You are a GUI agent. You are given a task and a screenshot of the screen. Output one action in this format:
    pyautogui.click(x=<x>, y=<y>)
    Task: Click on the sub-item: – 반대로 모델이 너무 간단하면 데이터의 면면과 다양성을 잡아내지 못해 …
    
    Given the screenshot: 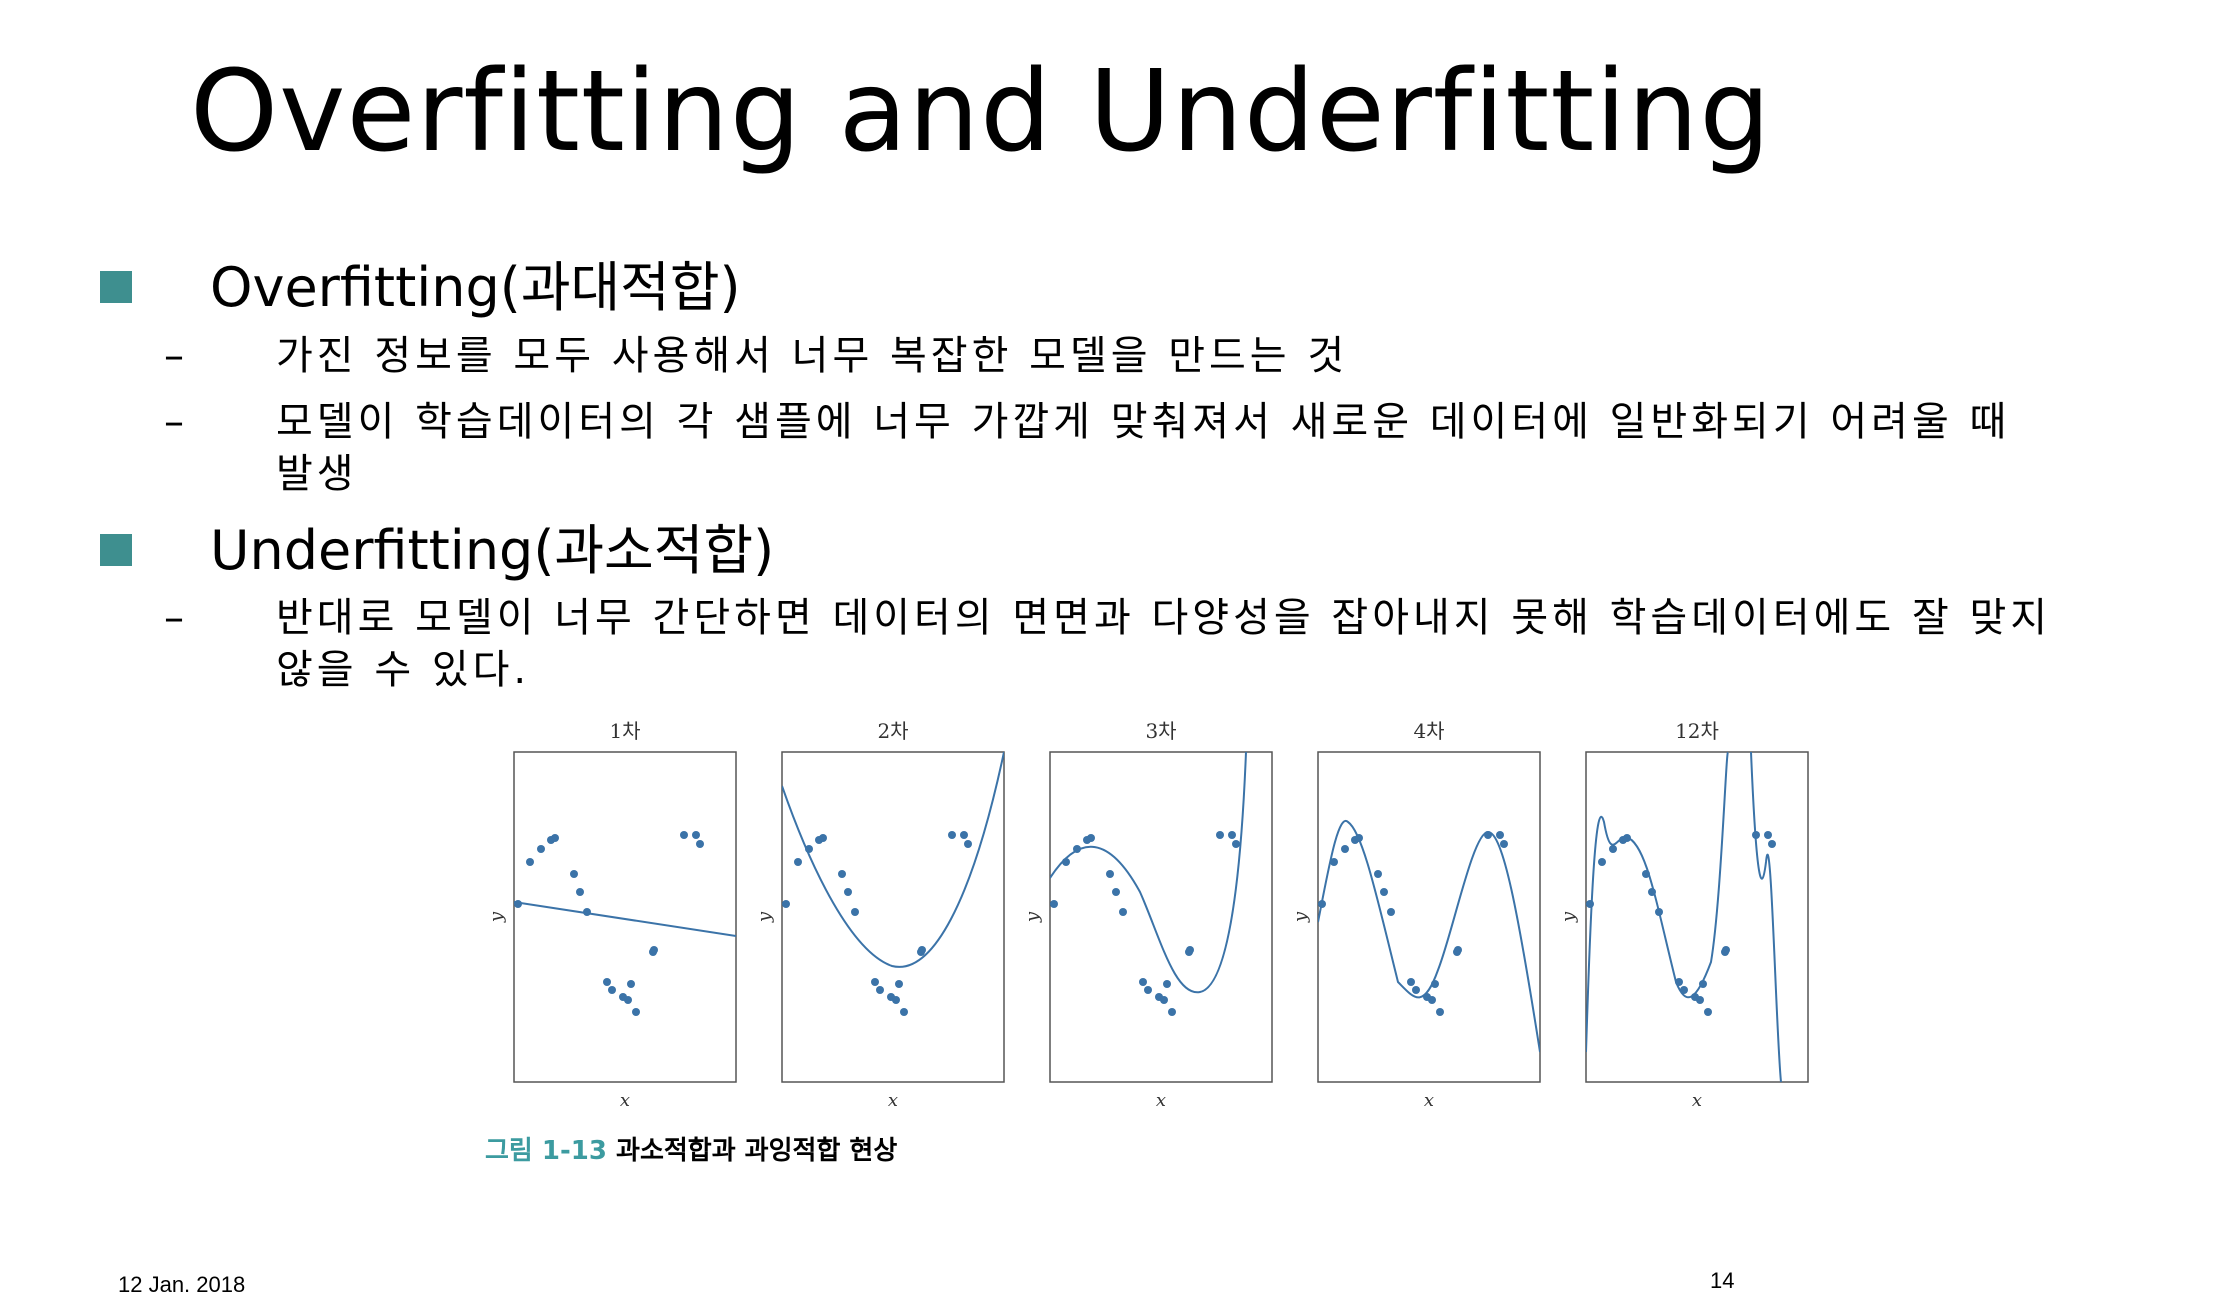 What is the action you would take?
    pyautogui.click(x=1107, y=644)
    